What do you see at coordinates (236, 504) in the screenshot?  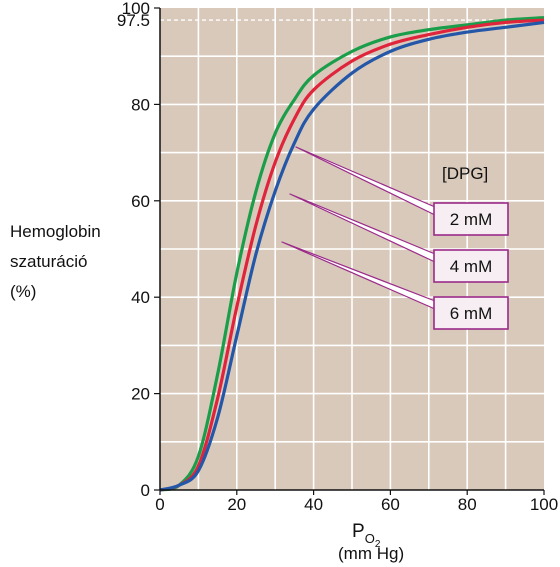 I see `x-tick-label-20: 20` at bounding box center [236, 504].